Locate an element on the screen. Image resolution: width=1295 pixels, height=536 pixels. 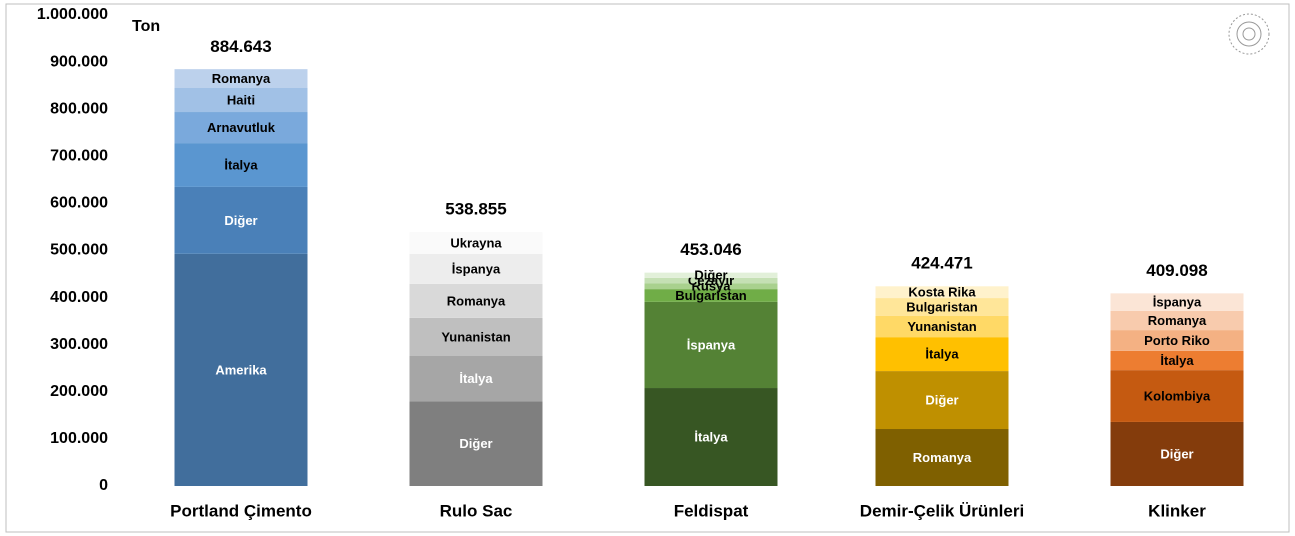
total-label: 424.471 is located at coordinates (941, 263).